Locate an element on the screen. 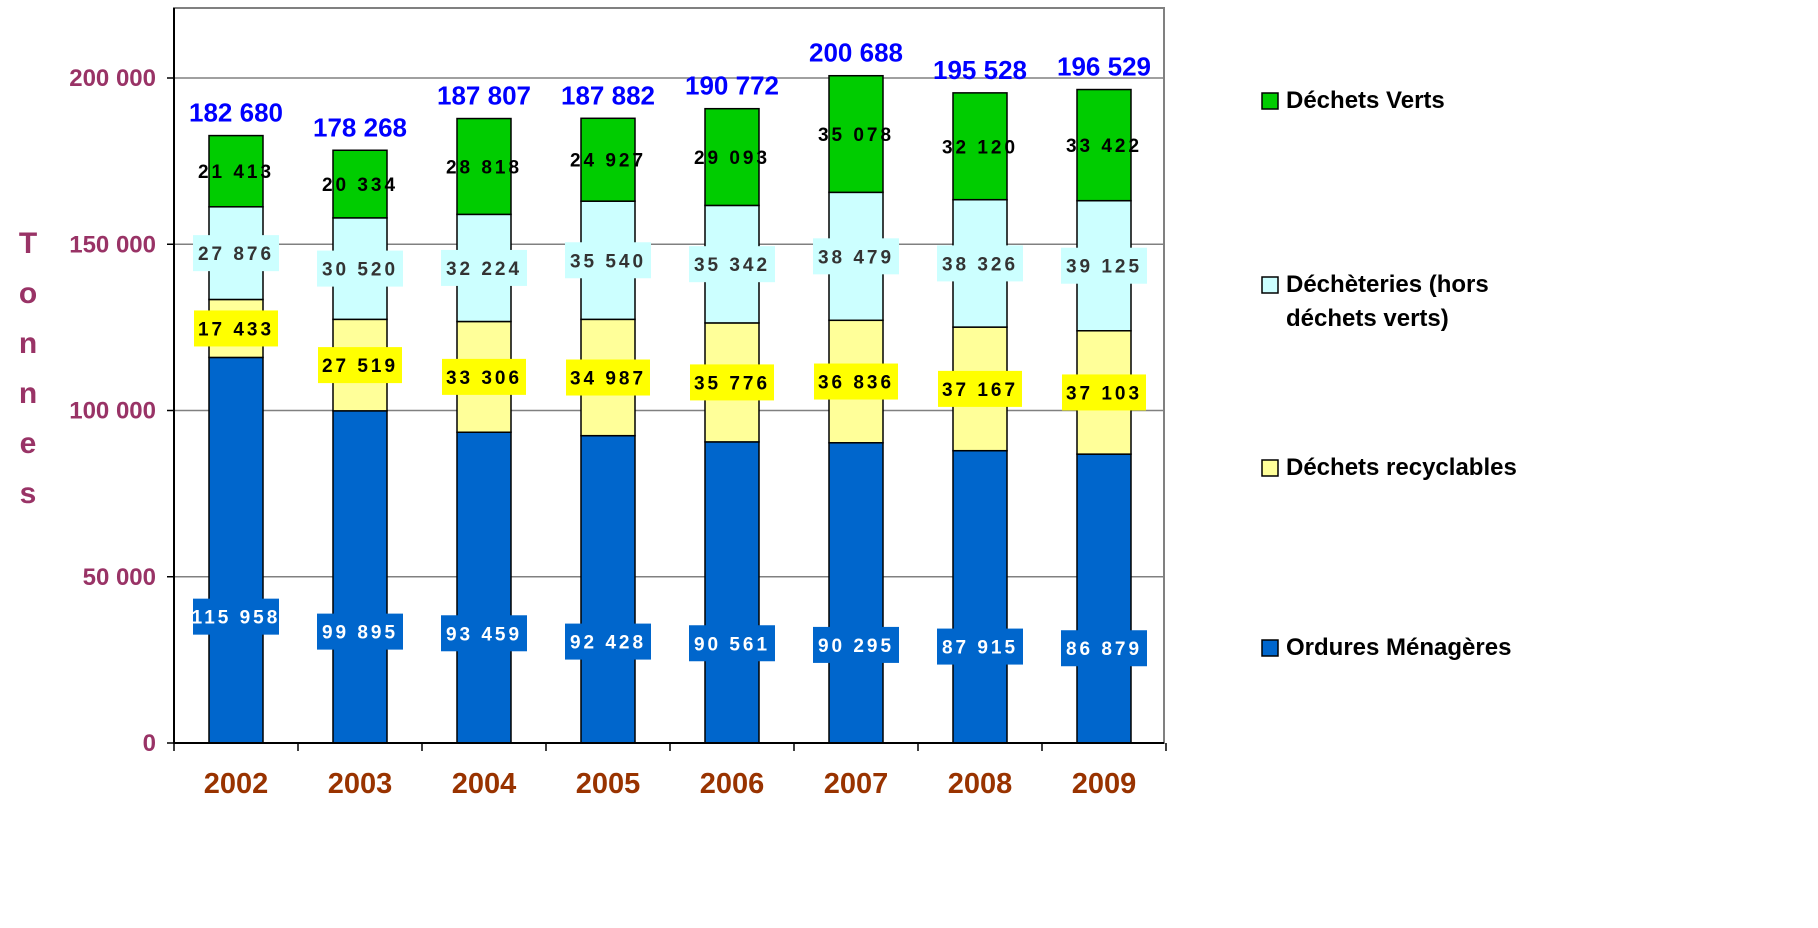  segment-label-green-waste: 28 818 is located at coordinates (484, 167).